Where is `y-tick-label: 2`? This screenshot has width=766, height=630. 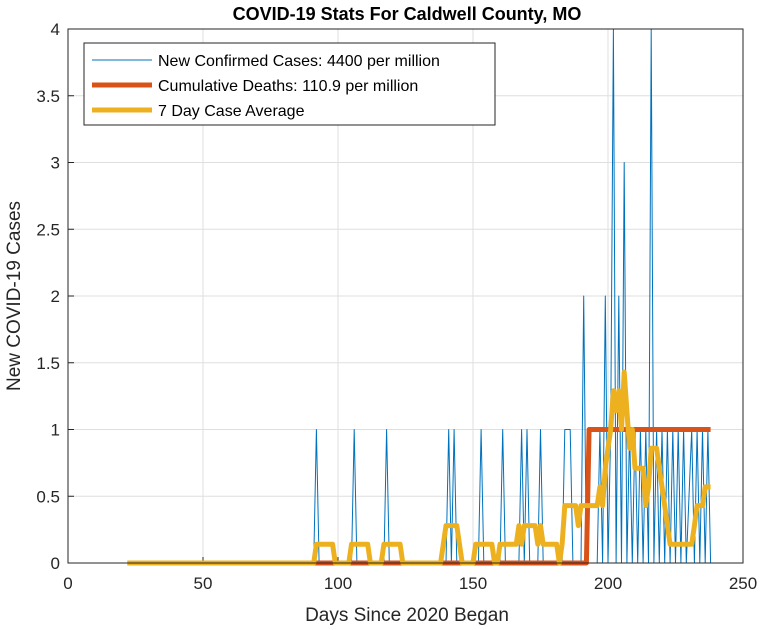
y-tick-label: 2 is located at coordinates (55, 296).